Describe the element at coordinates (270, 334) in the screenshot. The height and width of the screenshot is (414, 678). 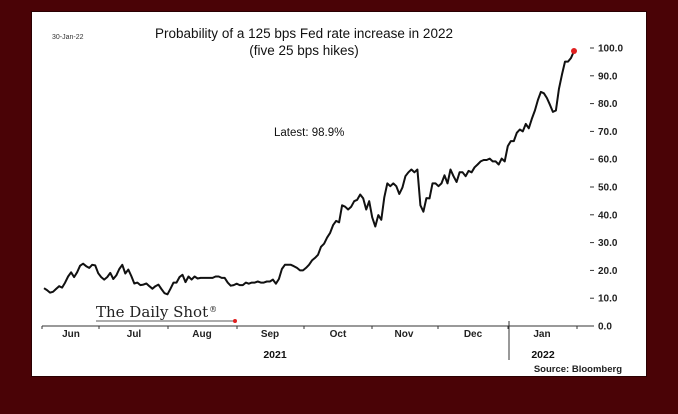
I see `x-tick-label: Sep` at that location.